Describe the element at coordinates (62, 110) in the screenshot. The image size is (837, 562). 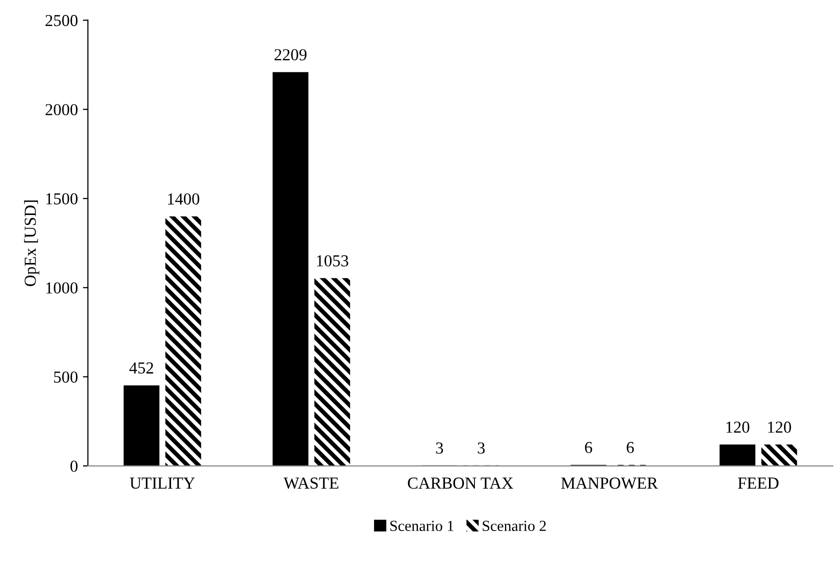
I see `y-tick-label: 2000` at that location.